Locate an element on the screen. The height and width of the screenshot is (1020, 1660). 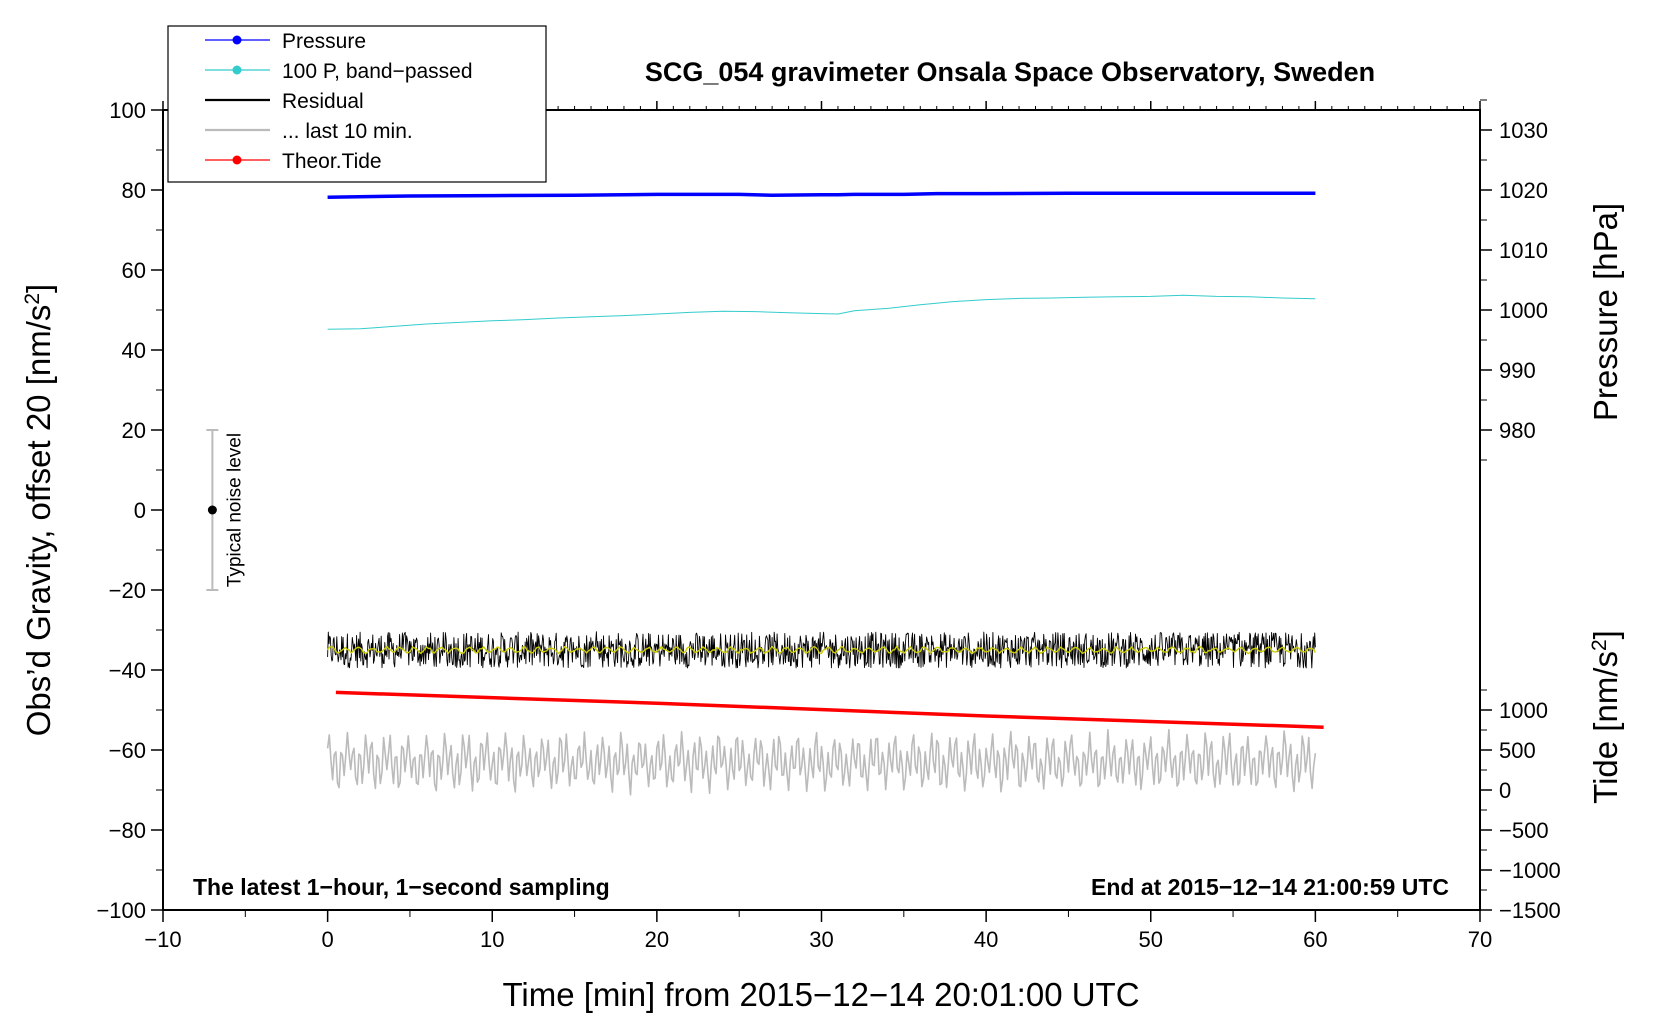
y-tick-label: 100 is located at coordinates (127, 110).